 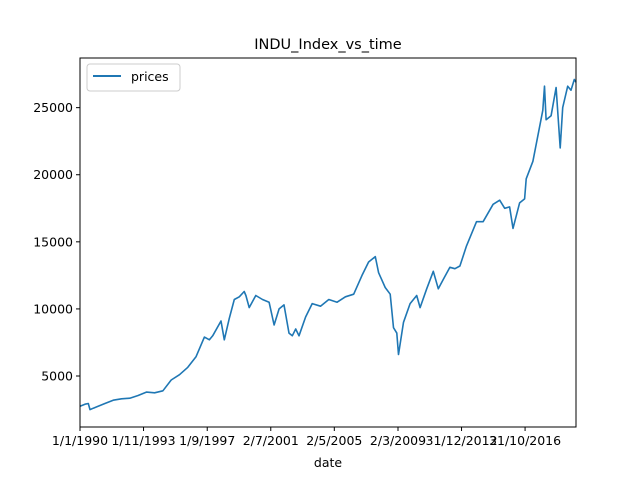 What do you see at coordinates (53, 174) in the screenshot?
I see `y-tick-label: 20000` at bounding box center [53, 174].